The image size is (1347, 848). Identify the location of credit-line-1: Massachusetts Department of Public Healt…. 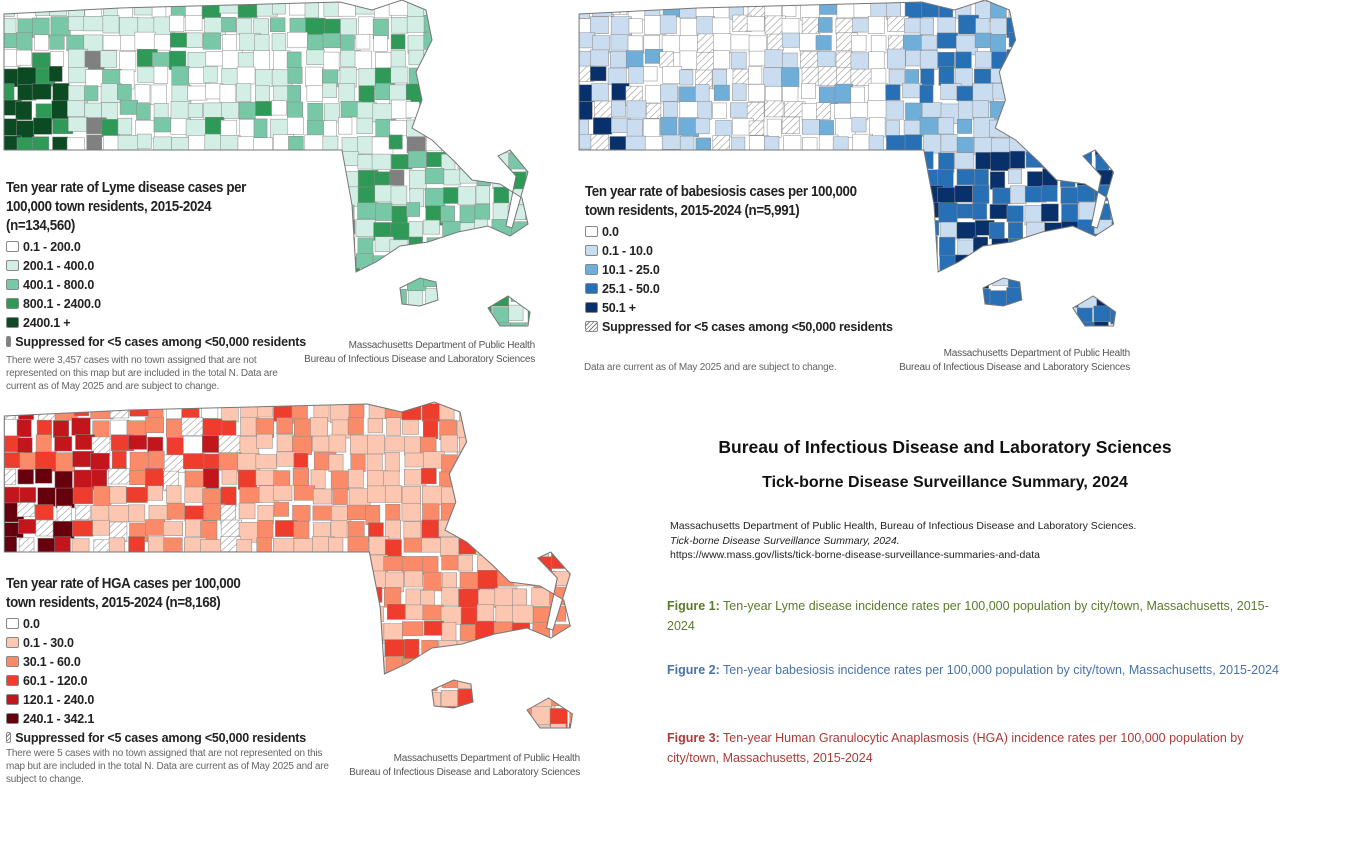
(1037, 353).